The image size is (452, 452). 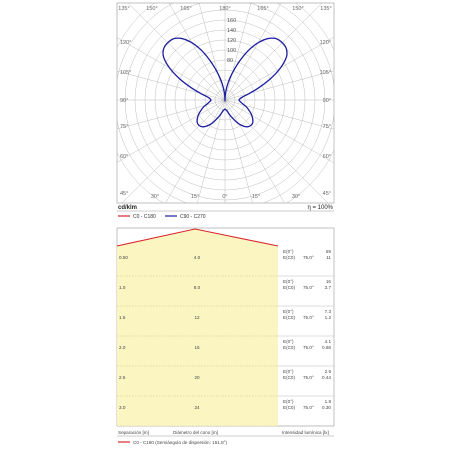 I want to click on polar-curves, so click(x=225, y=82).